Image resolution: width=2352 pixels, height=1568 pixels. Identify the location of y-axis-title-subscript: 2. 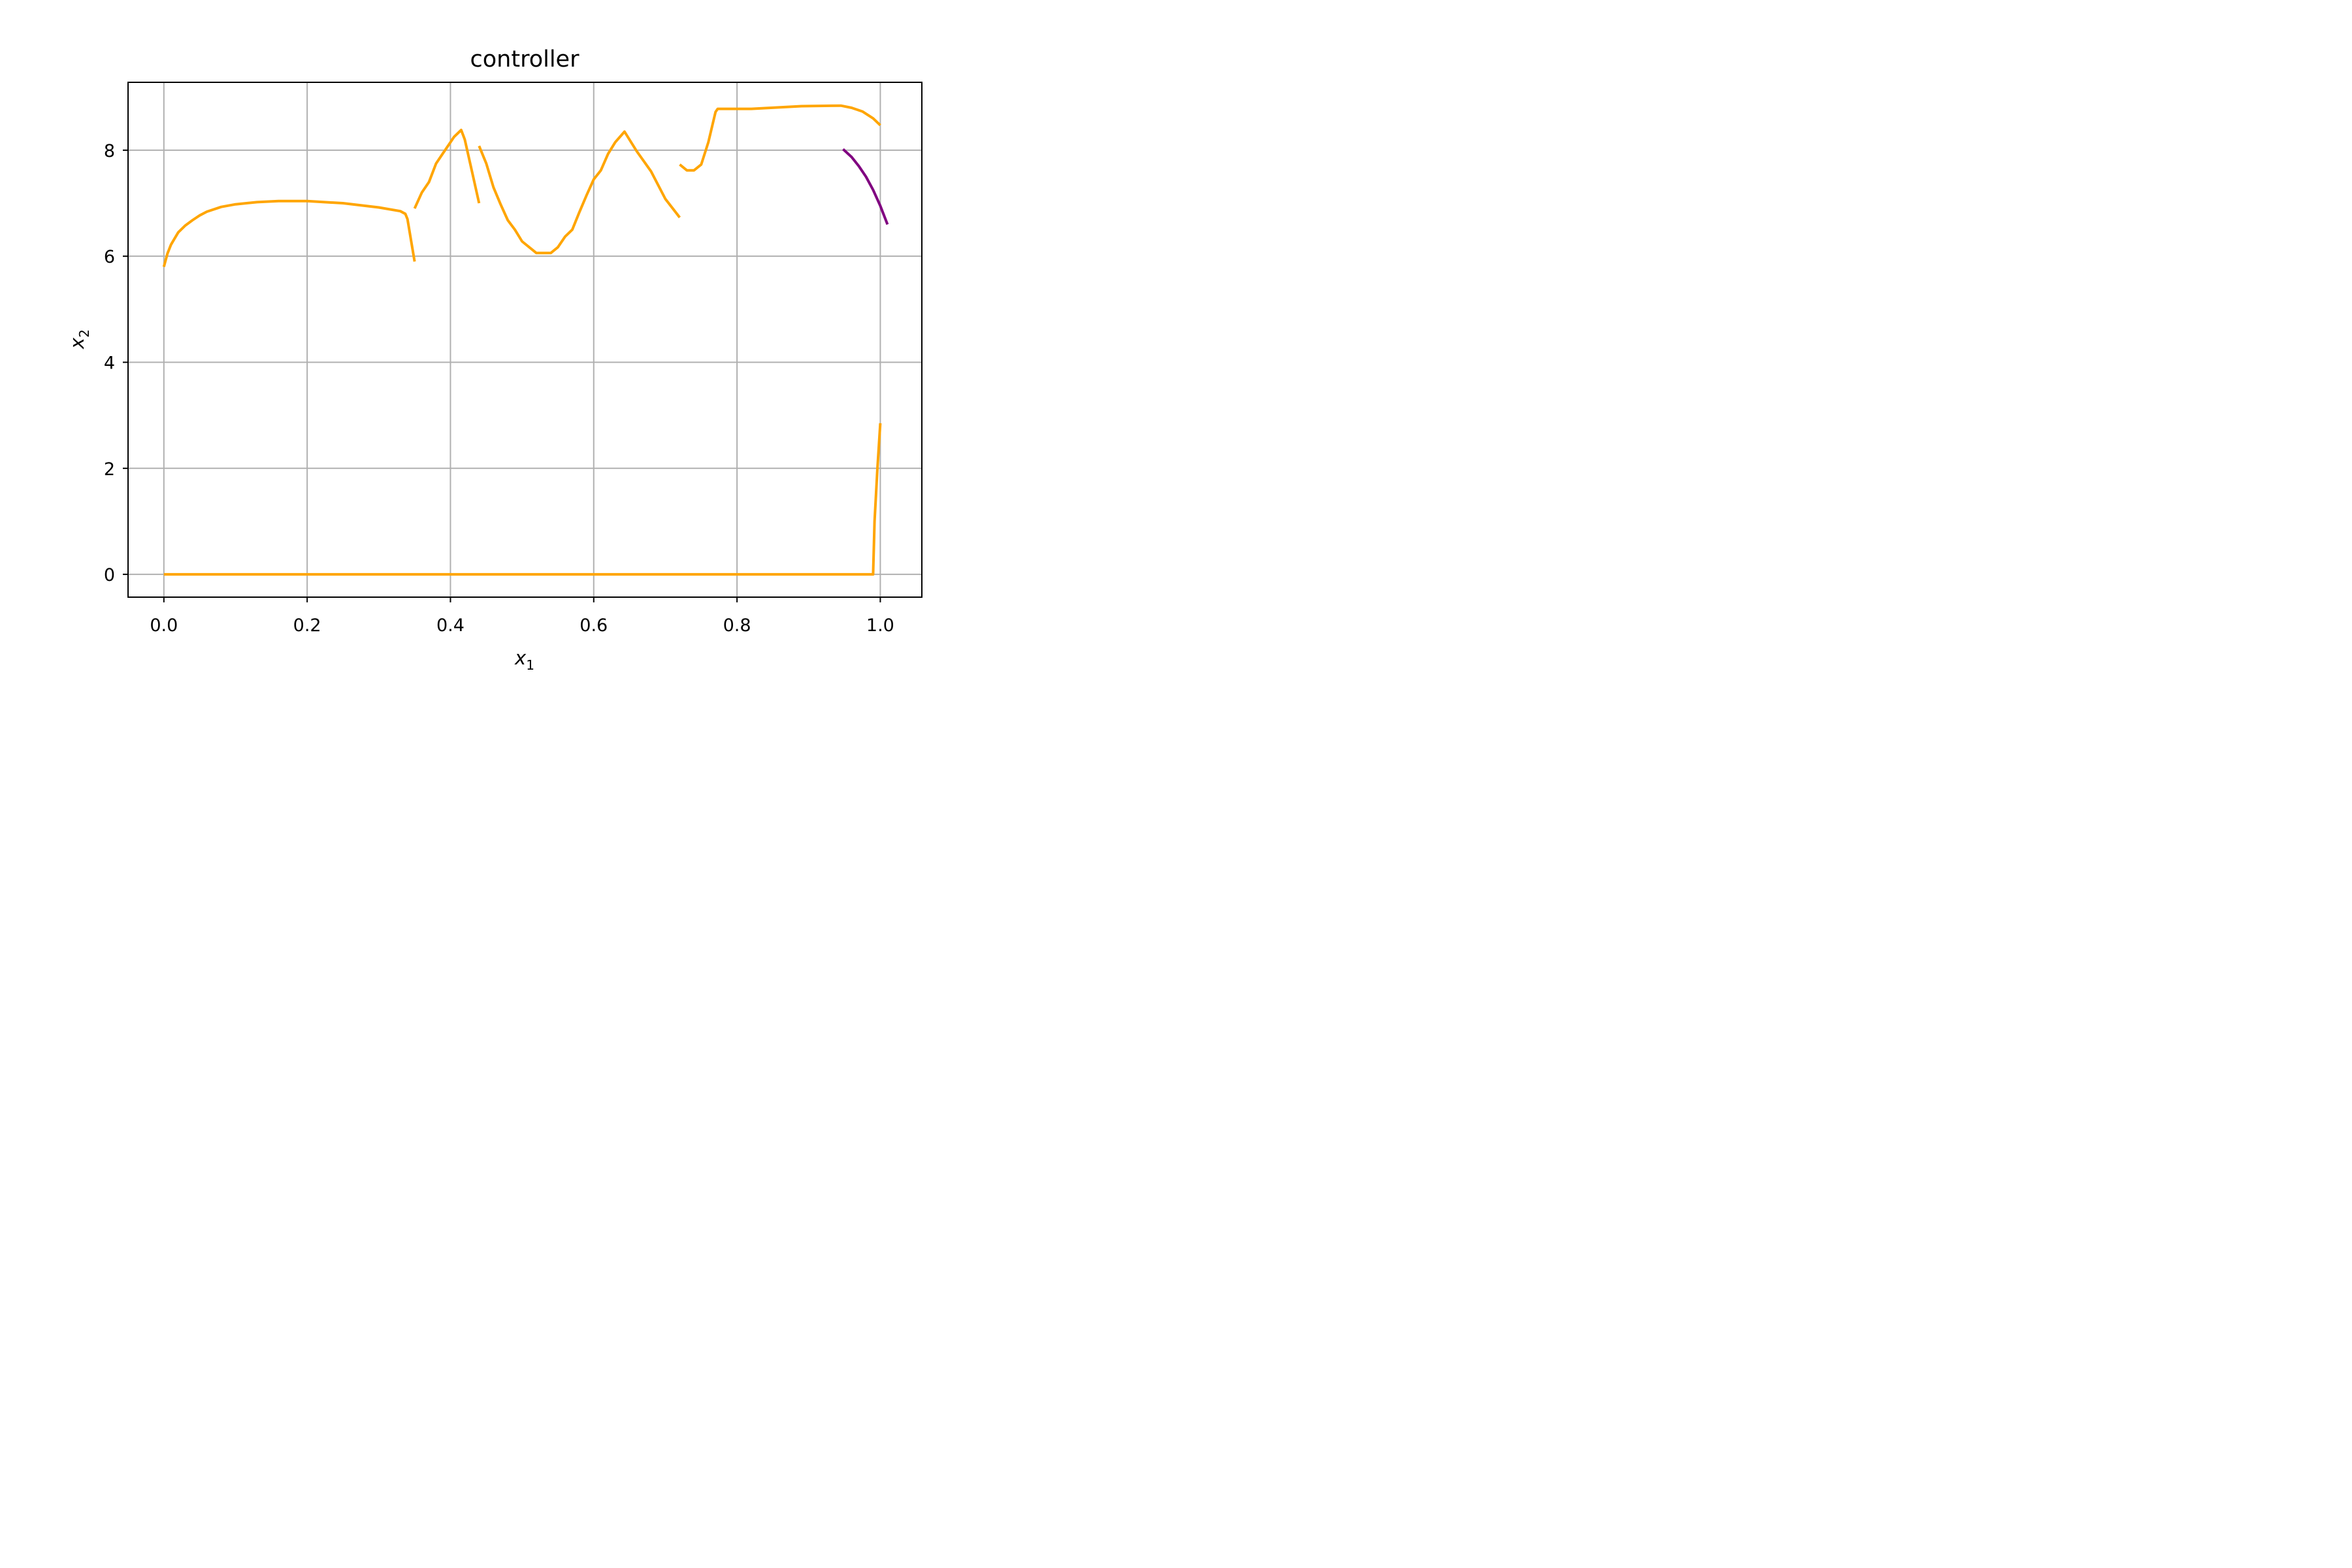
(84, 333).